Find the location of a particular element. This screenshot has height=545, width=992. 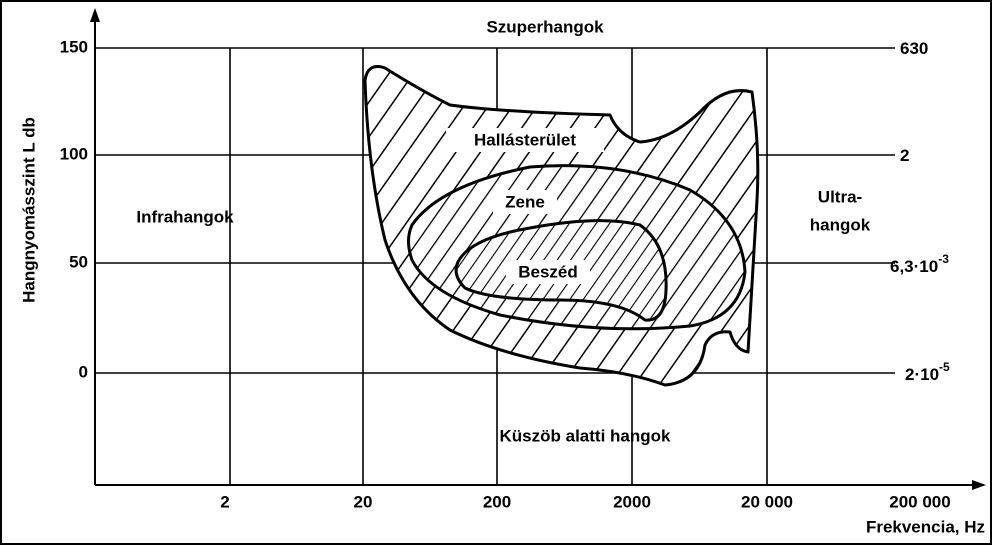

y-tick-label: 100 is located at coordinates (74, 153).